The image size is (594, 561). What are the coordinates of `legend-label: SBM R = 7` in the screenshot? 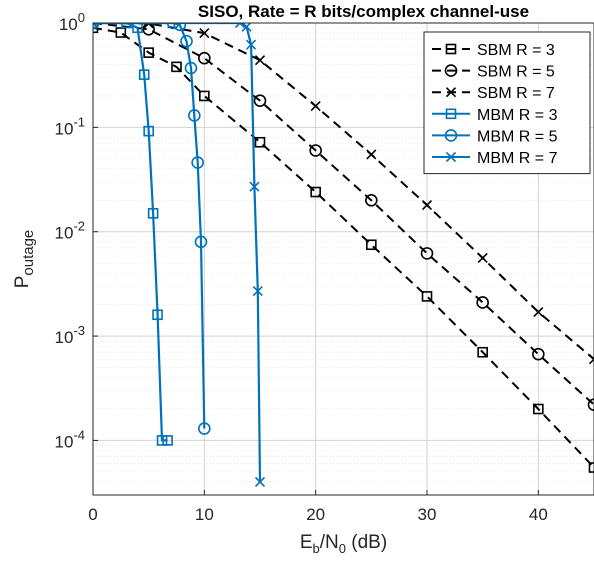 It's located at (516, 93).